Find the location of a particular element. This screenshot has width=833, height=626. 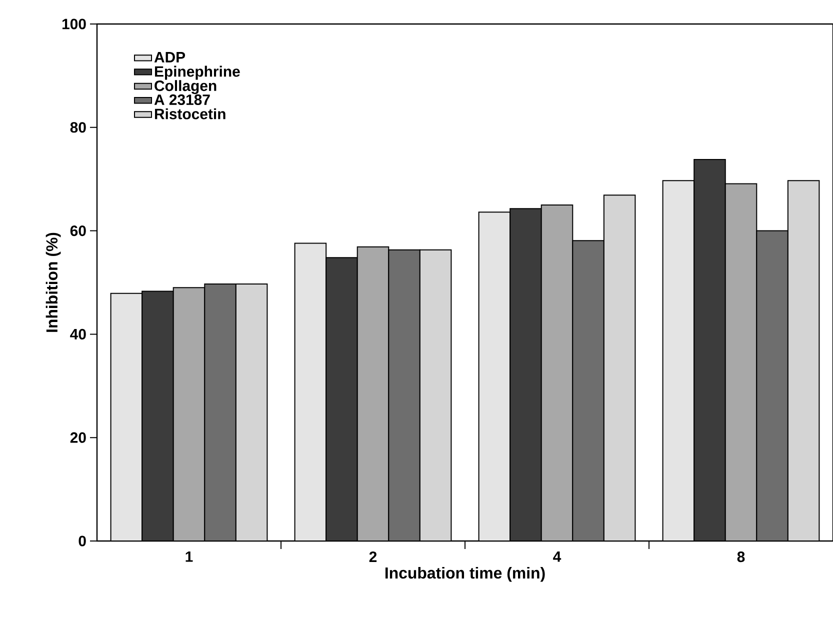

x-tick-label: 1 is located at coordinates (189, 557).